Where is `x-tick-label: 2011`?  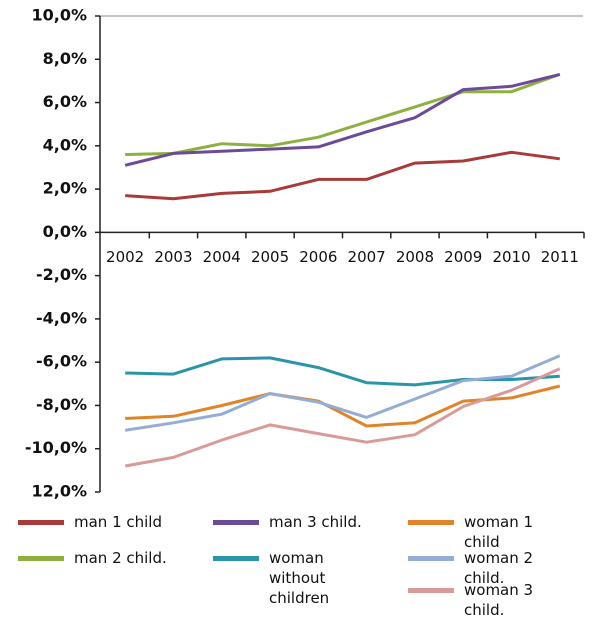 x-tick-label: 2011 is located at coordinates (560, 257).